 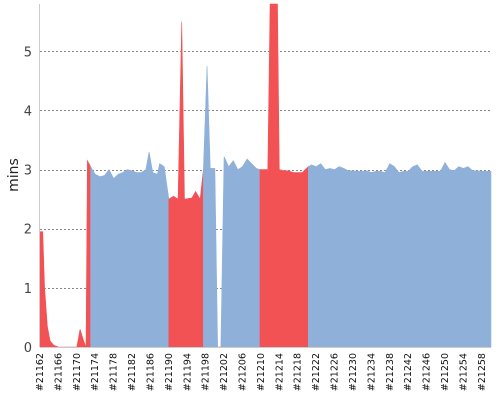 What do you see at coordinates (408, 372) in the screenshot?
I see `x-tick-label-21: #21242` at bounding box center [408, 372].